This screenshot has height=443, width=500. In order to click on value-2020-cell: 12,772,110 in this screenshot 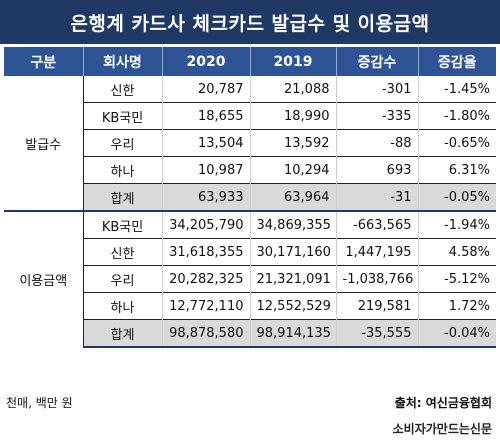, I will do `click(205, 306)`.